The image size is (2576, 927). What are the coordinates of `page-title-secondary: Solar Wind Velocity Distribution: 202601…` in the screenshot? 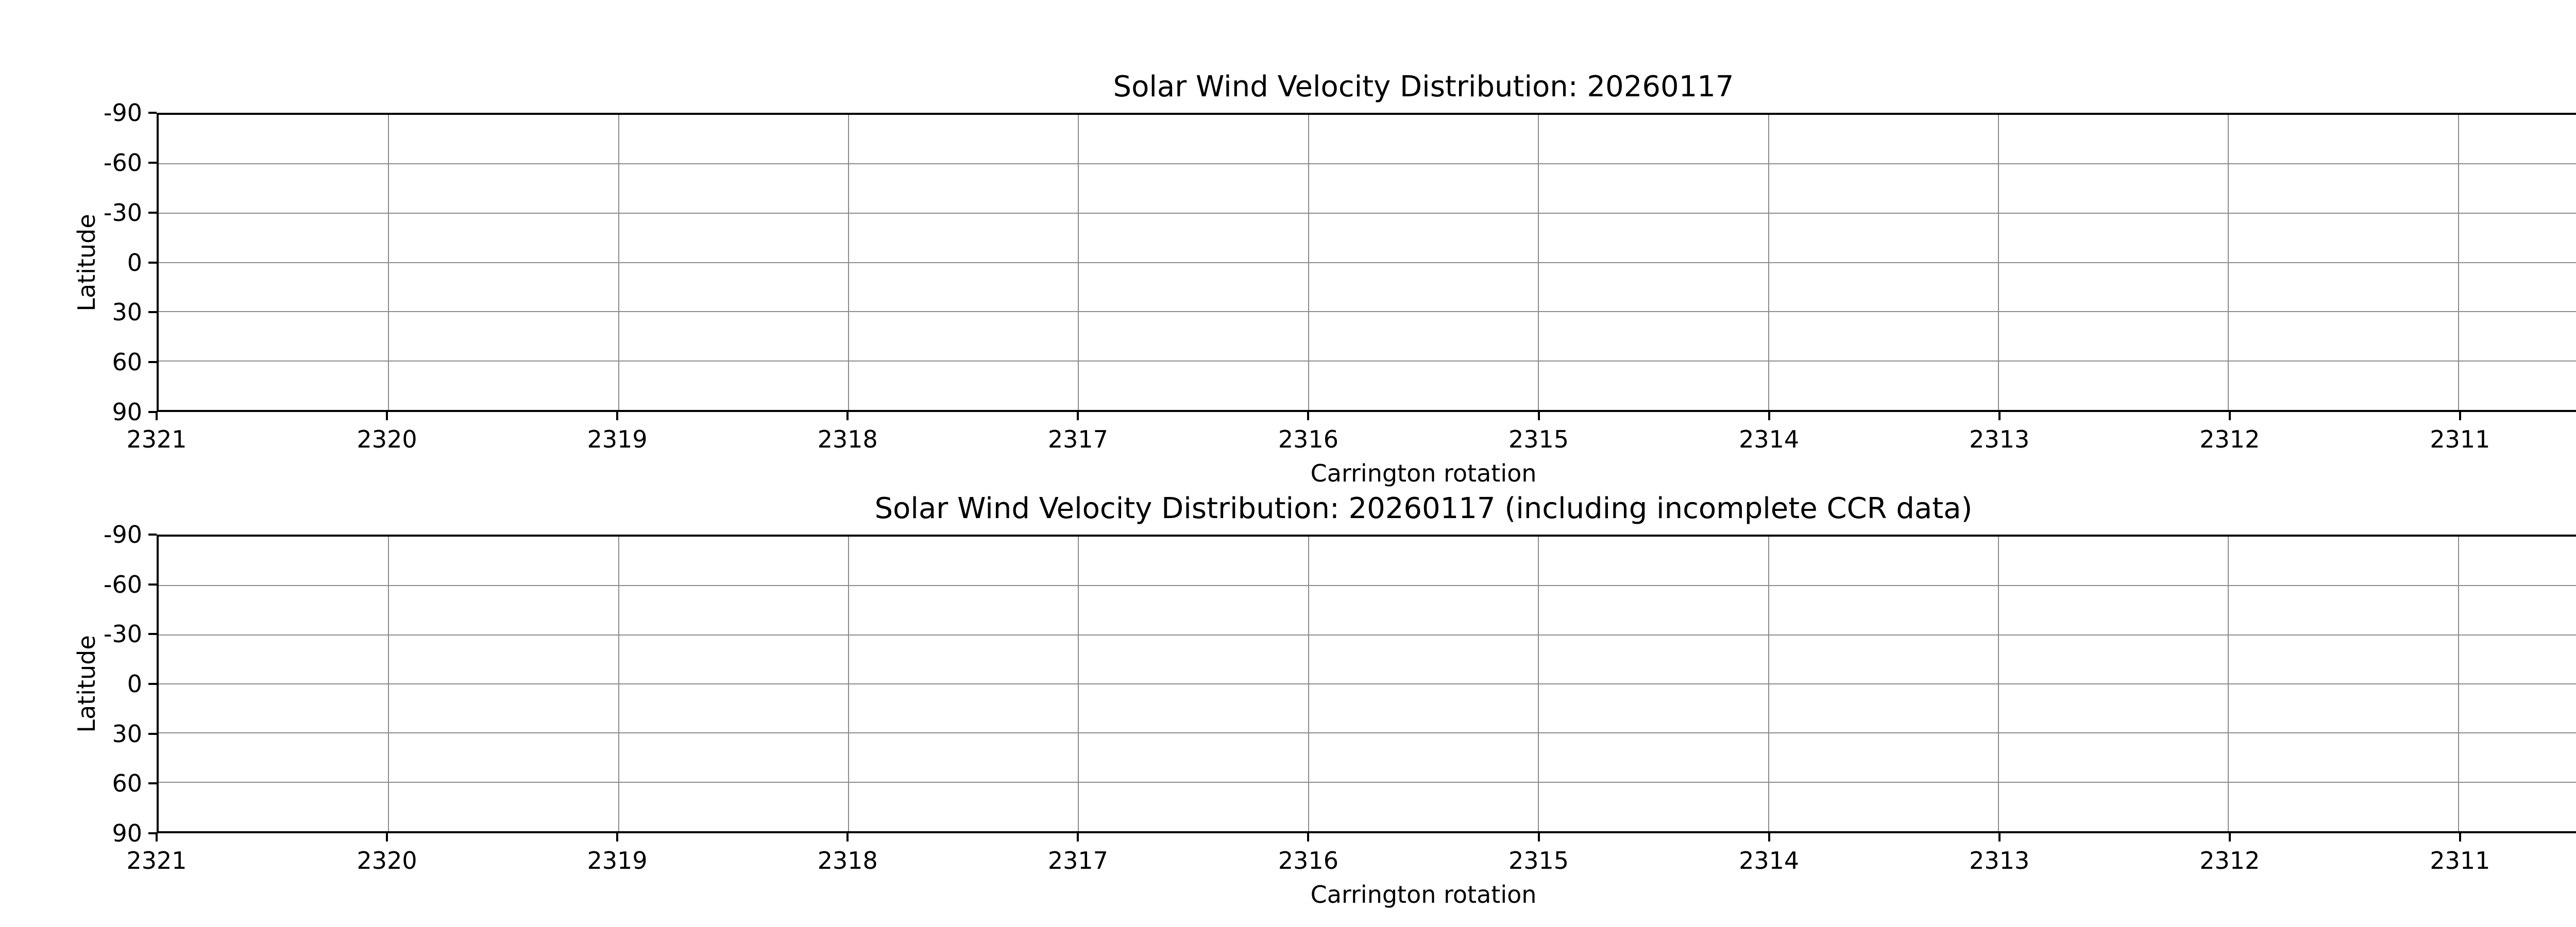 It's located at (1423, 508).